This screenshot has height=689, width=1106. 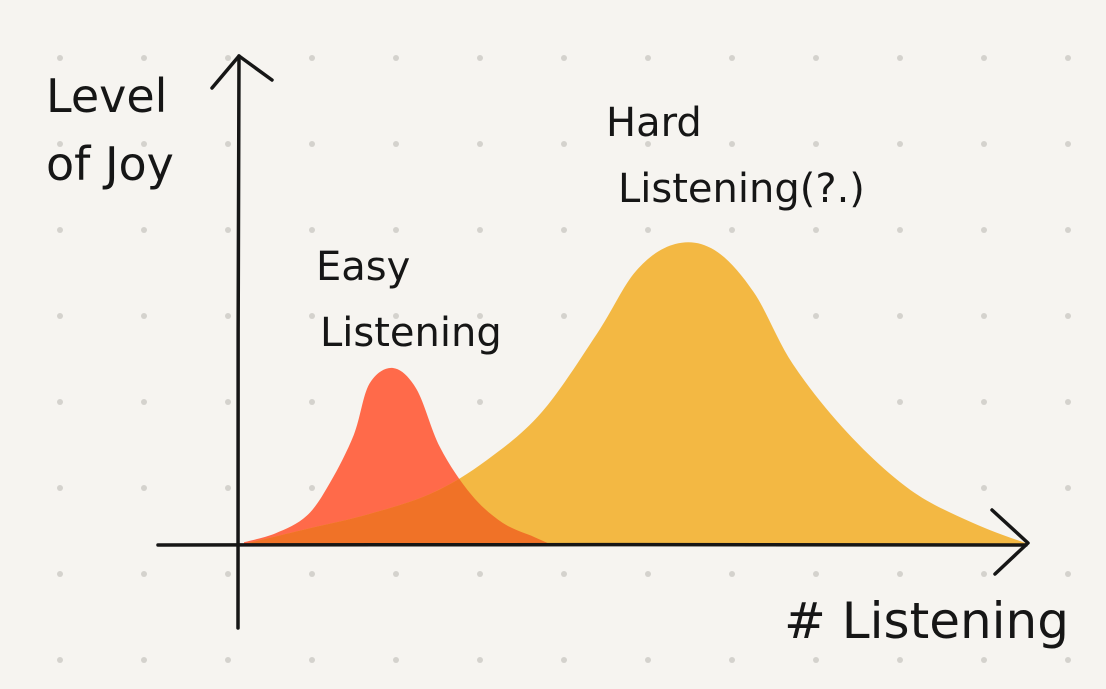 I want to click on x-axis-label: # Listening, so click(x=926, y=621).